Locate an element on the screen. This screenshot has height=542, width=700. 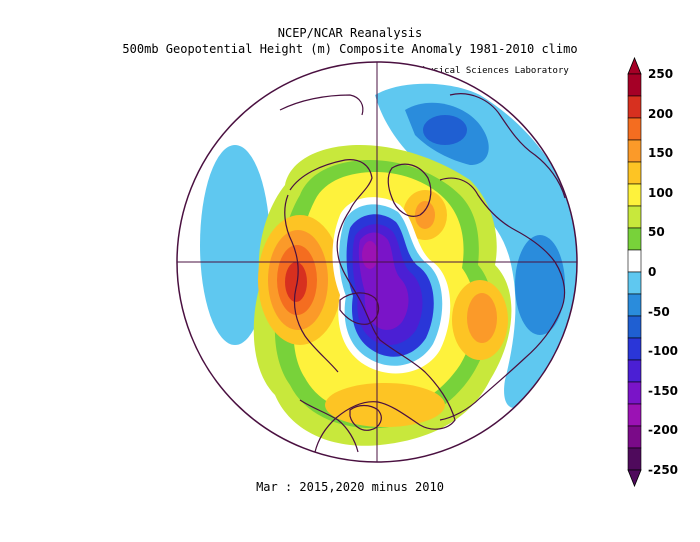
colorbar-tick-label: -200 is located at coordinates (663, 430).